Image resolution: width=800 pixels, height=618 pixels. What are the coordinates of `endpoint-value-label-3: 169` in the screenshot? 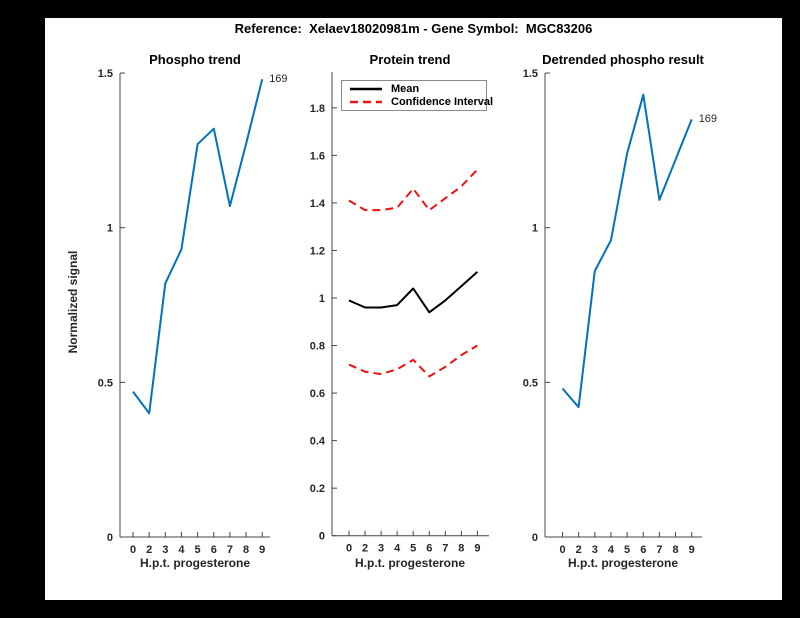 It's located at (708, 119).